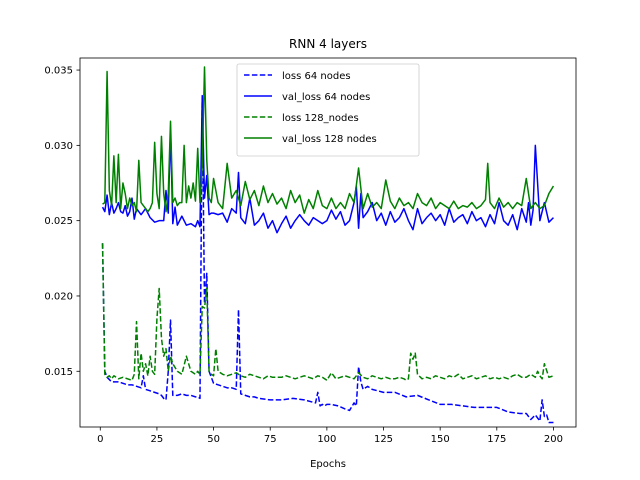  I want to click on chart-title: RNN 4 layers, so click(328, 44).